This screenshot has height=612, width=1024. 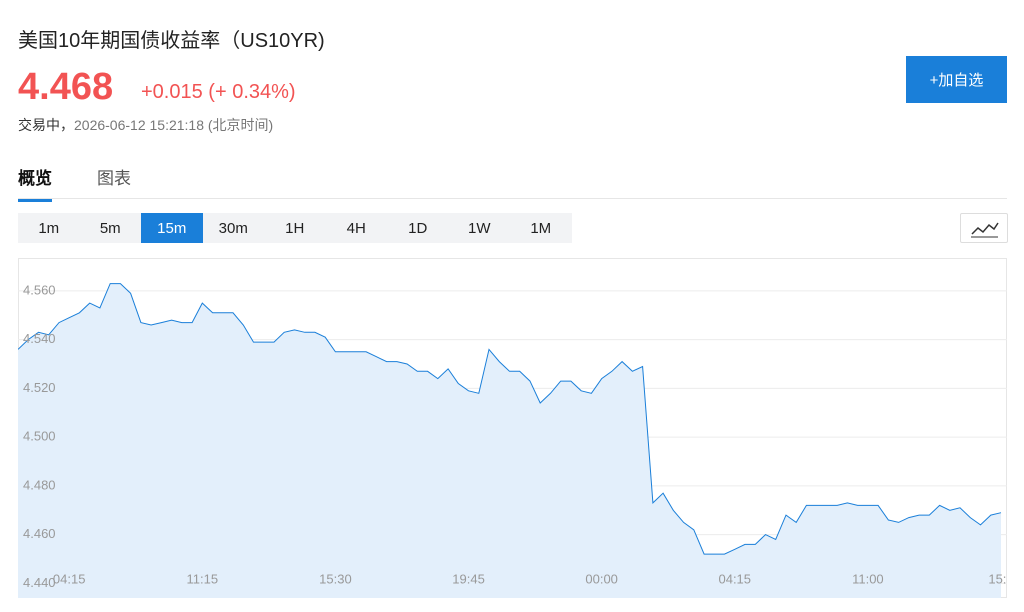 What do you see at coordinates (39, 484) in the screenshot?
I see `y-tick-label: 4.480` at bounding box center [39, 484].